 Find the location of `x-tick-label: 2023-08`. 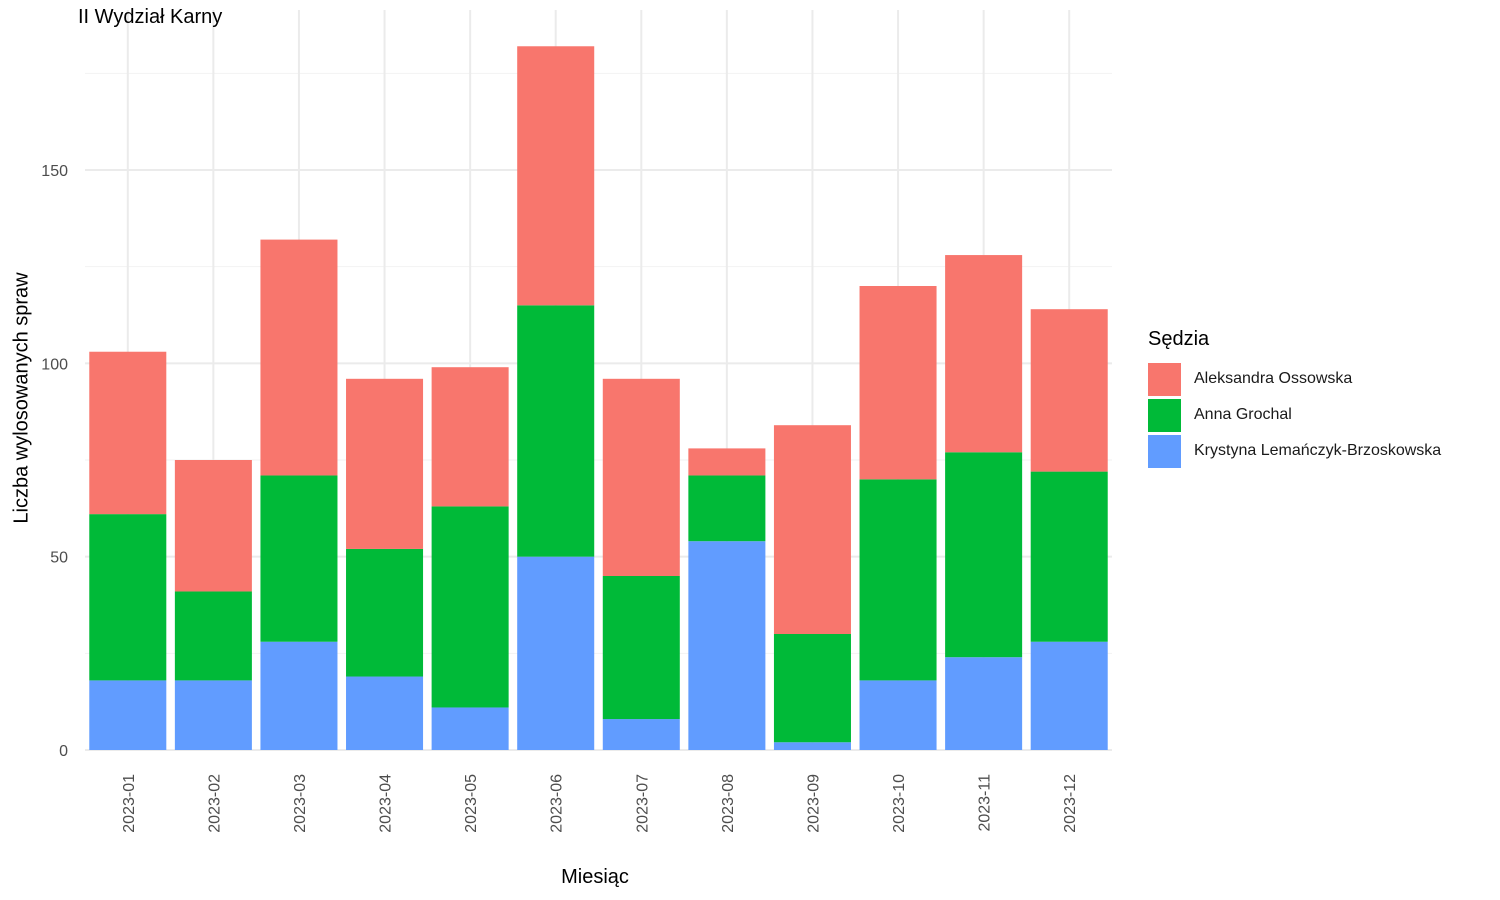

x-tick-label: 2023-08 is located at coordinates (728, 803).